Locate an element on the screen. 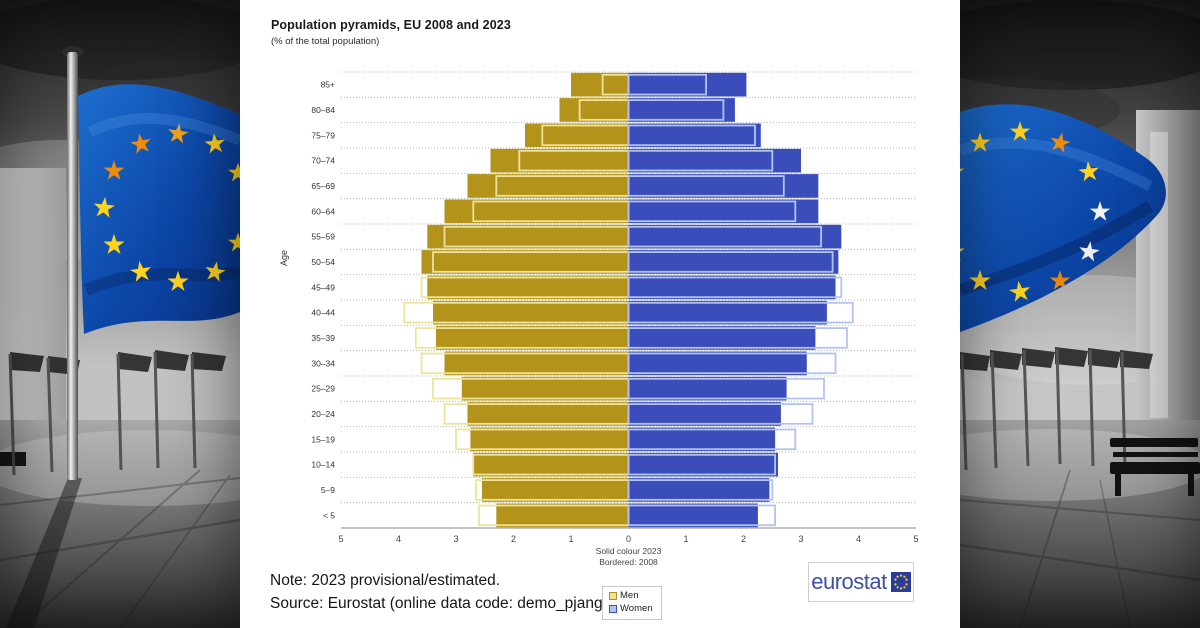 This screenshot has height=628, width=1200. bench is located at coordinates (1155, 467).